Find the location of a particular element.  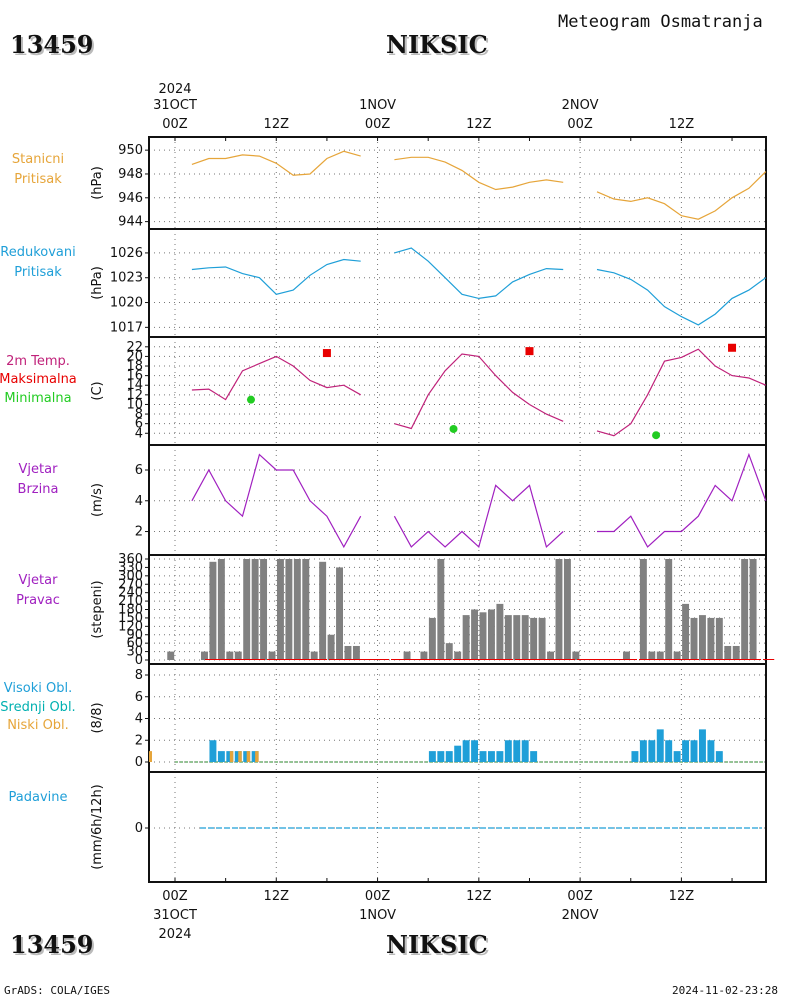

station-name-top: NIKSIC is located at coordinates (437, 44).